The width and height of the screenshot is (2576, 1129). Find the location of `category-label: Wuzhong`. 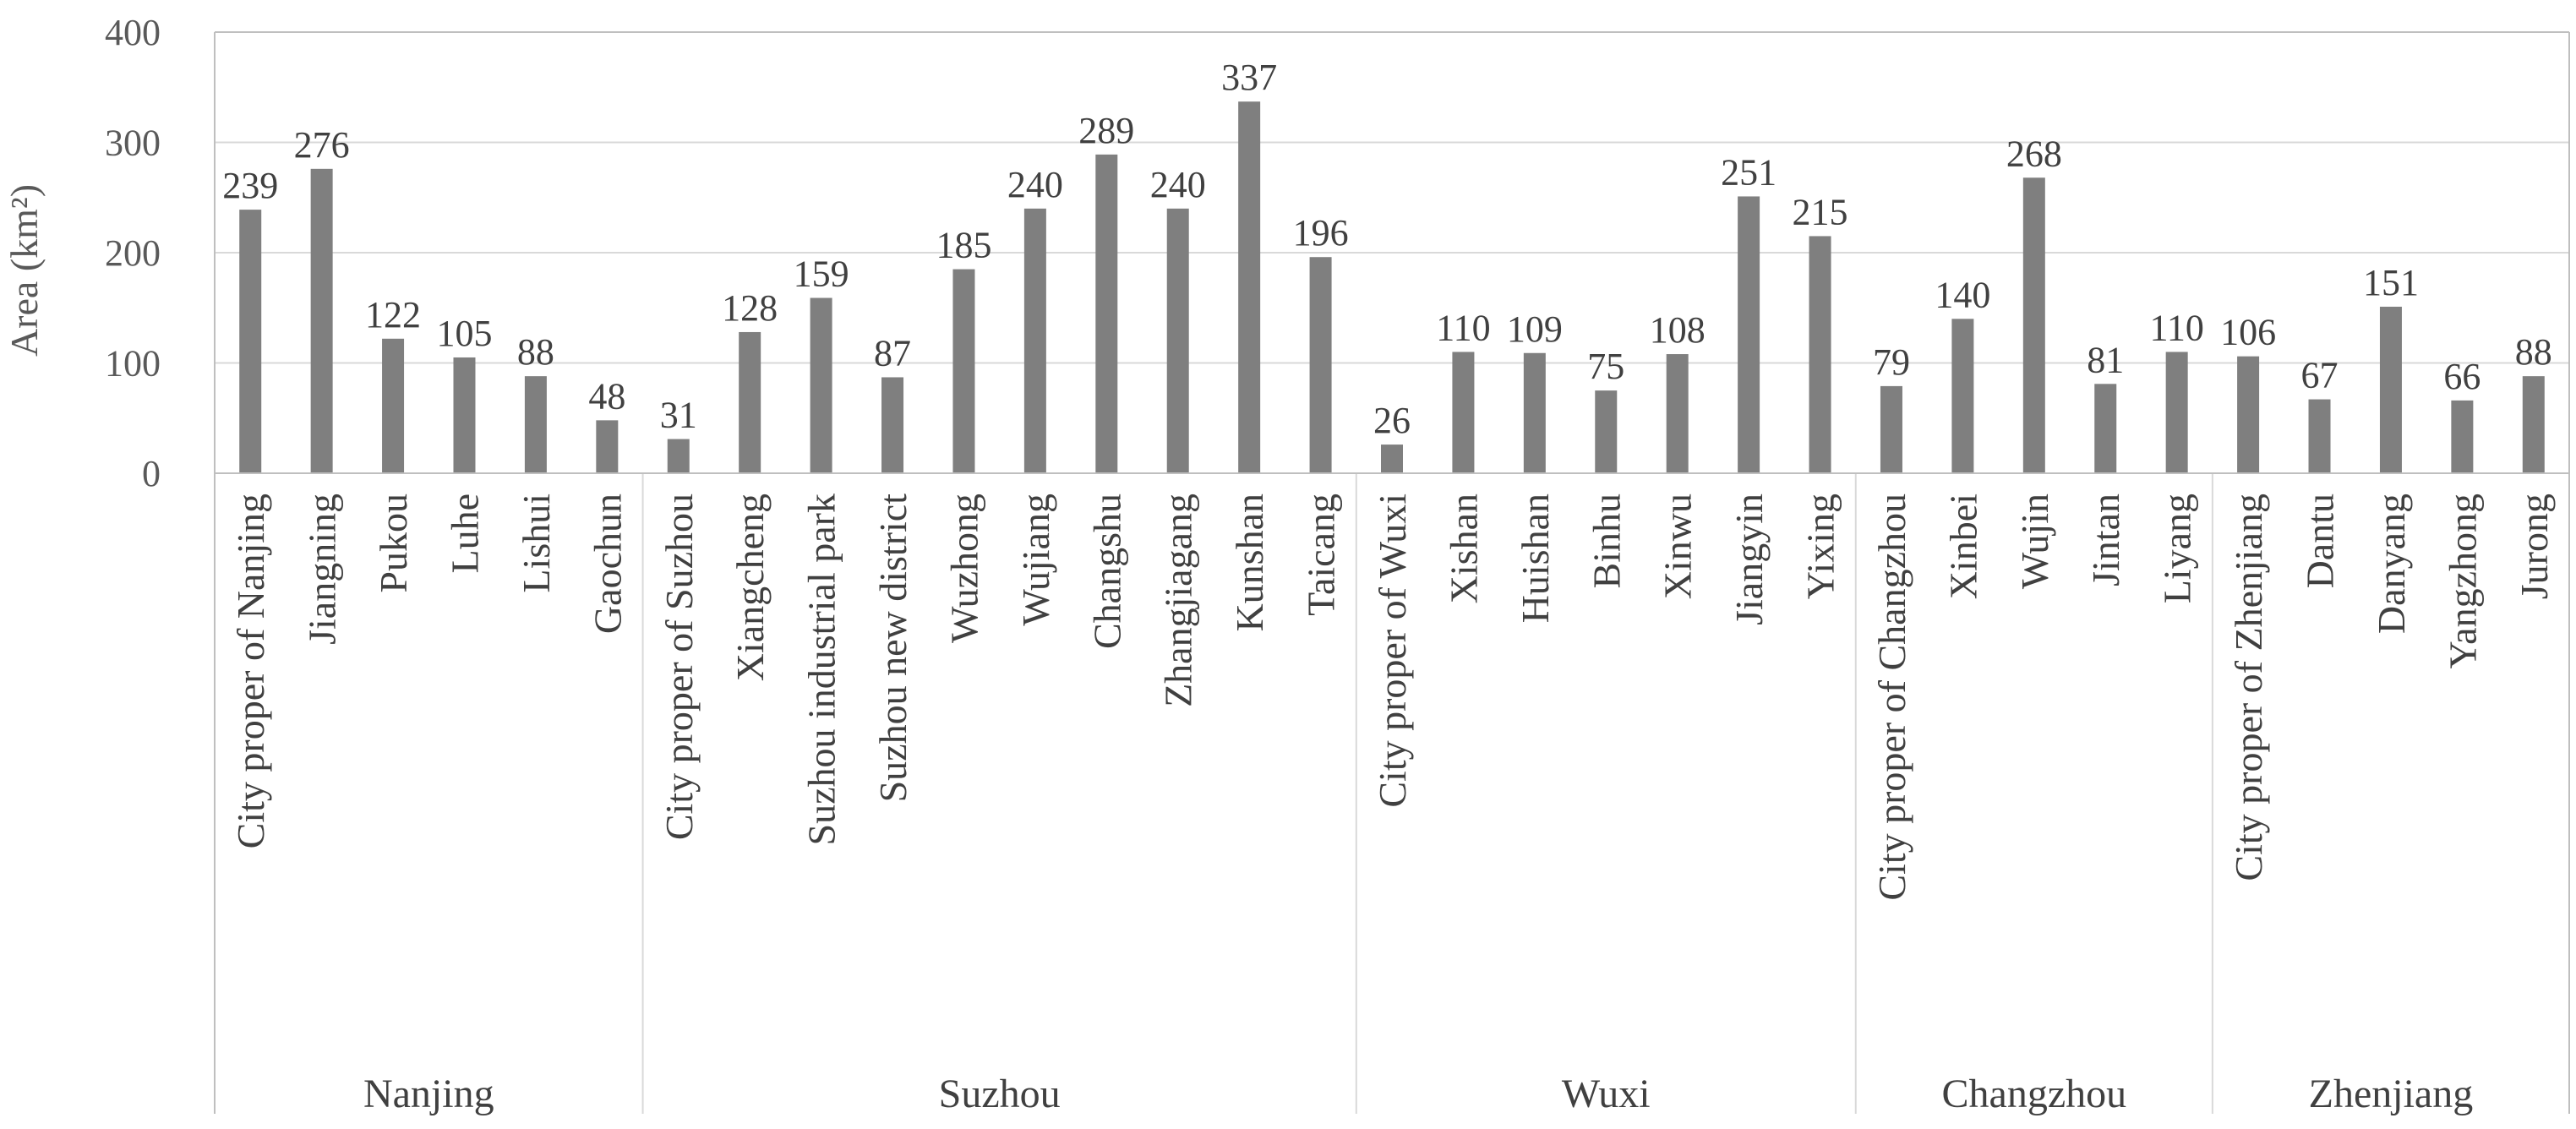

category-label: Wuzhong is located at coordinates (963, 568).